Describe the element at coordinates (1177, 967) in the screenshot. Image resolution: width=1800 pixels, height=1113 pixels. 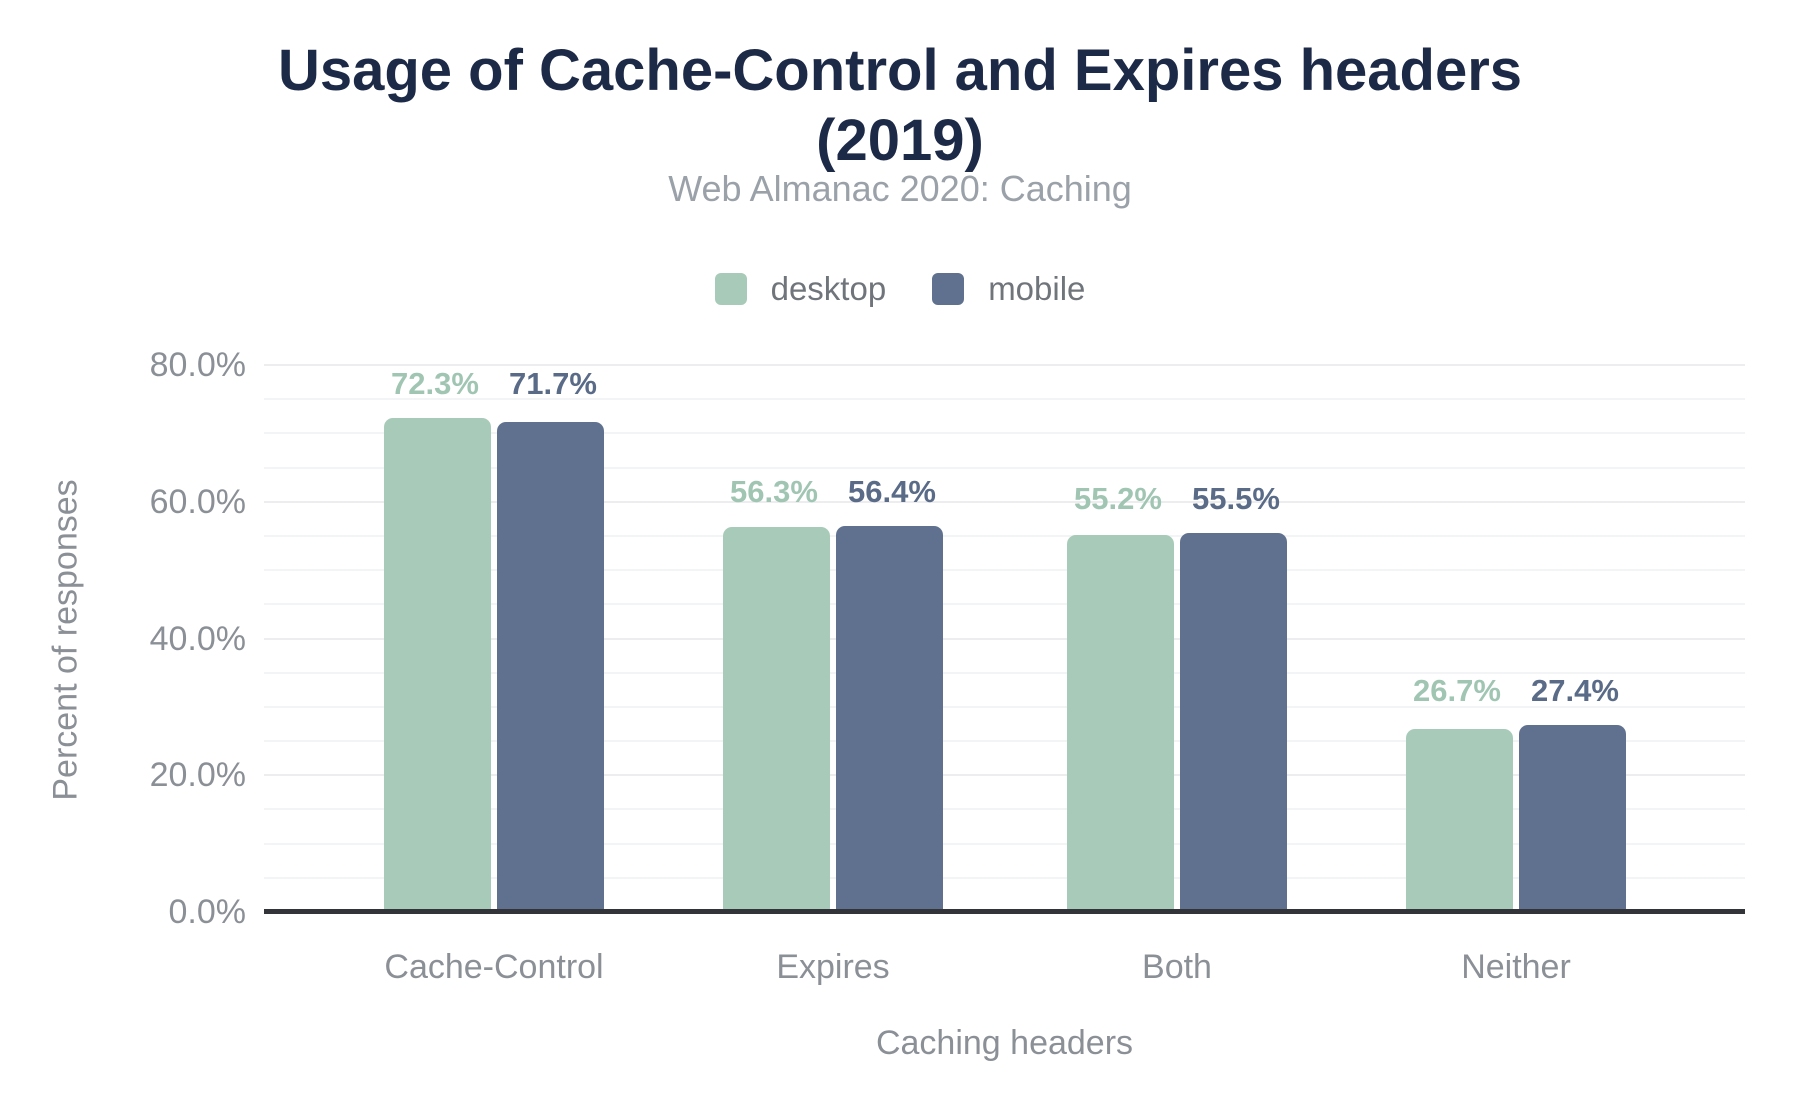
I see `x-tick-both: Both` at that location.